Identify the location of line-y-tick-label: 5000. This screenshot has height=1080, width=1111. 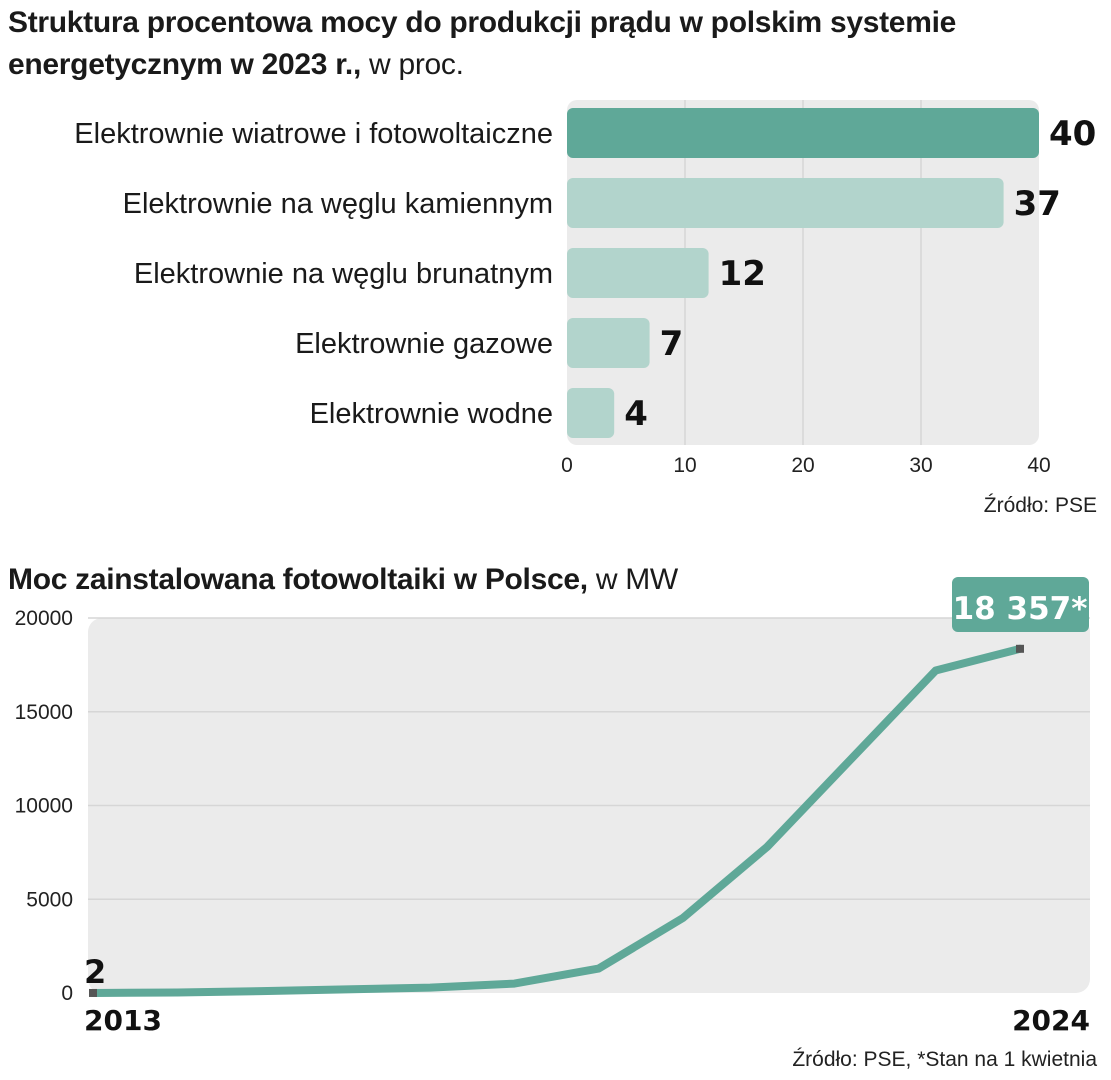
(49, 899).